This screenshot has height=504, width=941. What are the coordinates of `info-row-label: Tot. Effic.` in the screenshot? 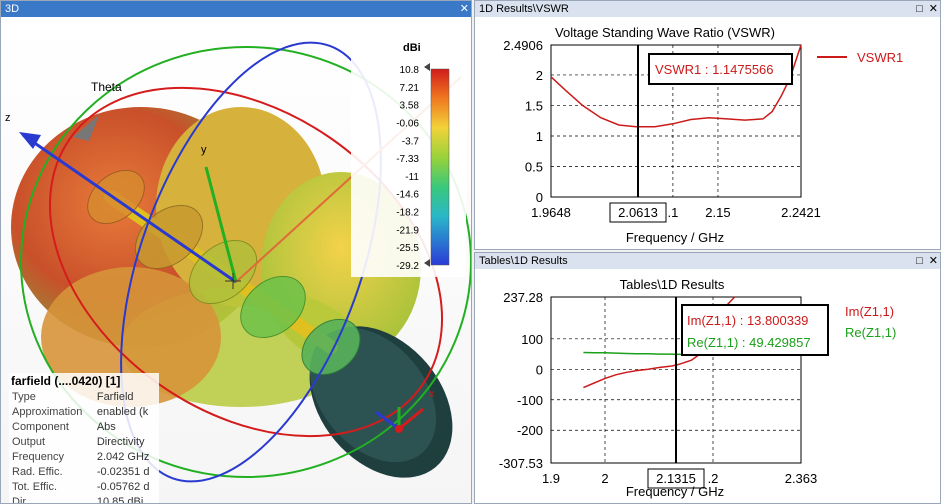 It's located at (35, 486).